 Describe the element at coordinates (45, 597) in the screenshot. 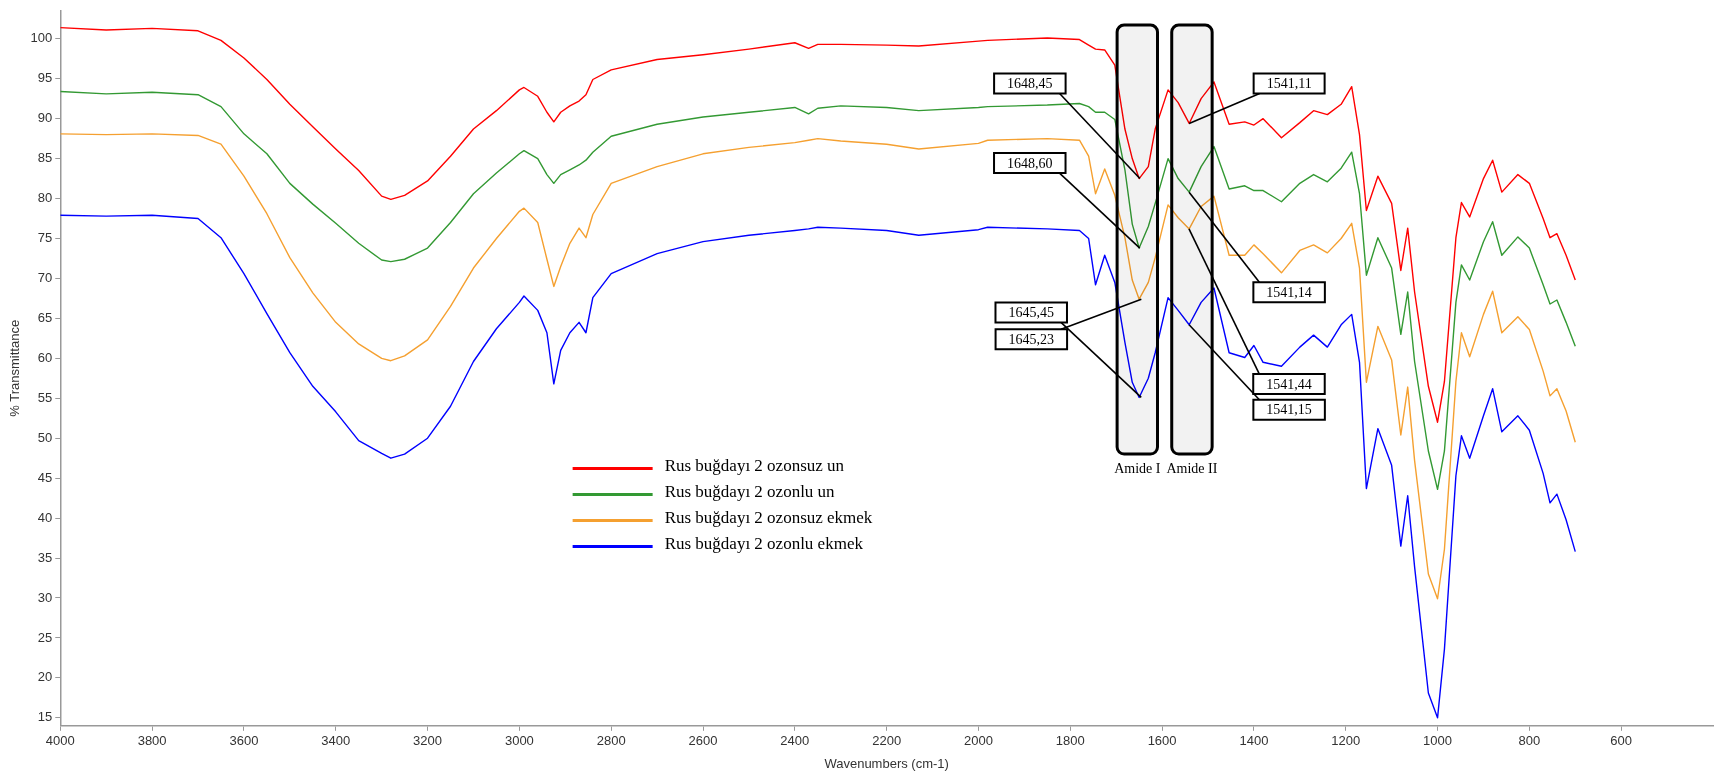

I see `y-tick-label: 30` at that location.